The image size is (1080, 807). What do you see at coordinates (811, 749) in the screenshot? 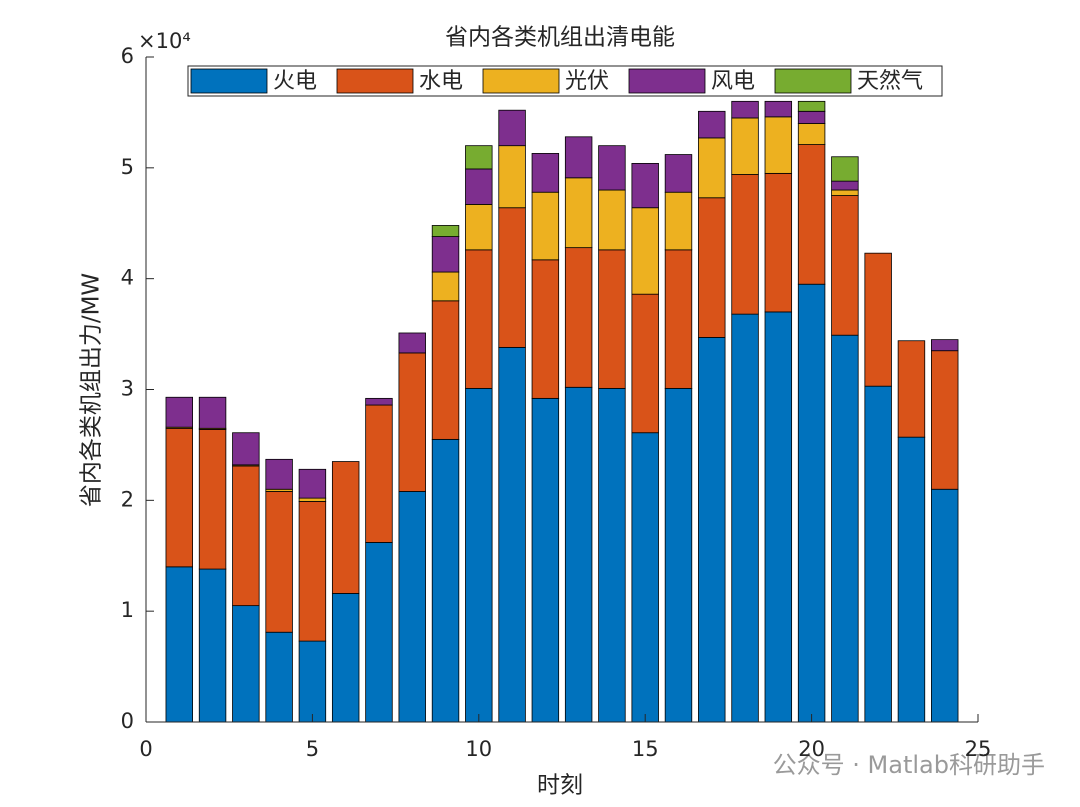
I see `x-tick-label: 20` at bounding box center [811, 749].